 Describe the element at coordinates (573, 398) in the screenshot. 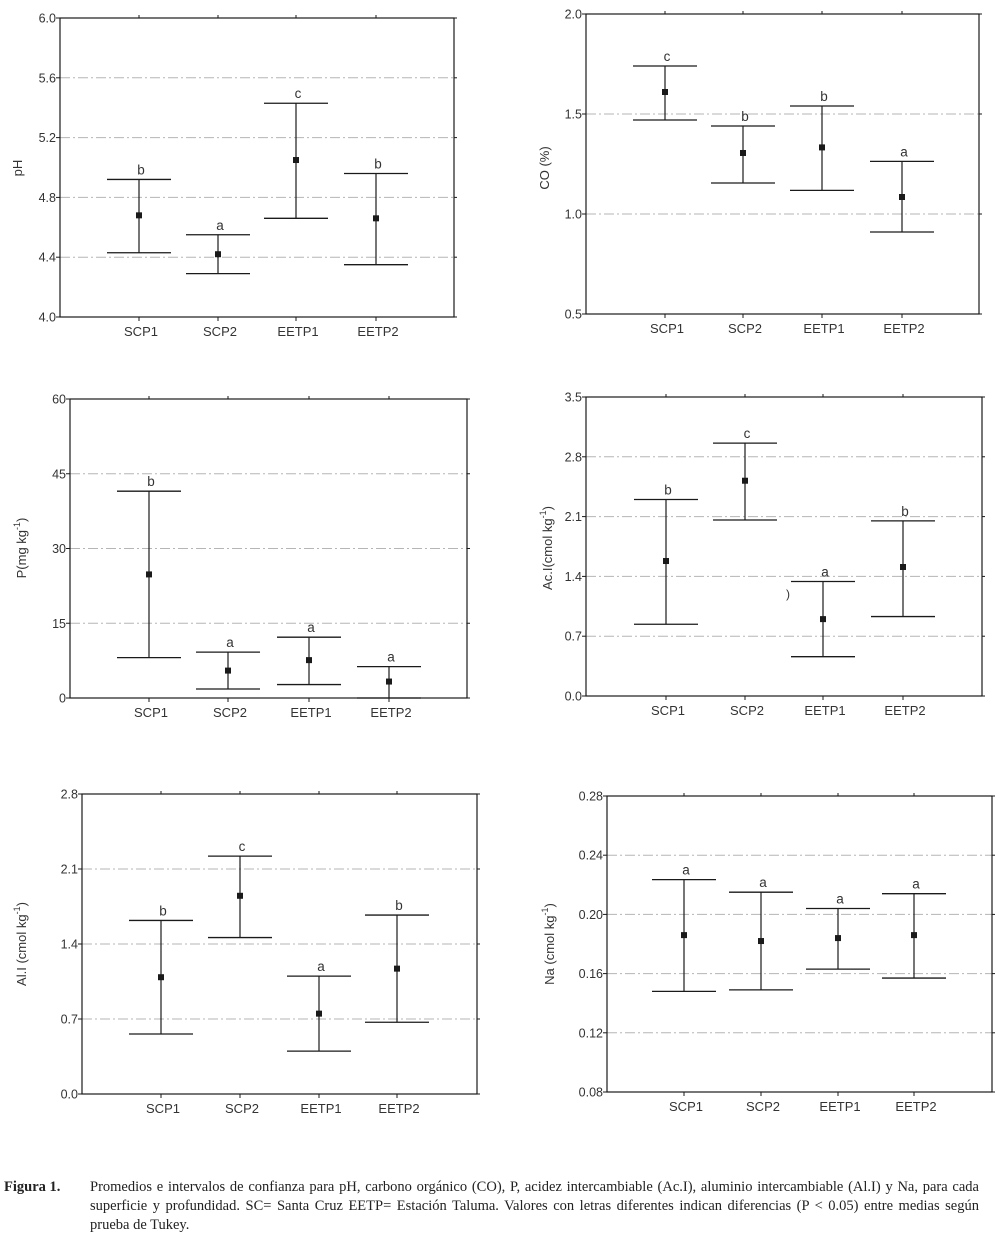

I see `y-tick-label: 3.5` at that location.